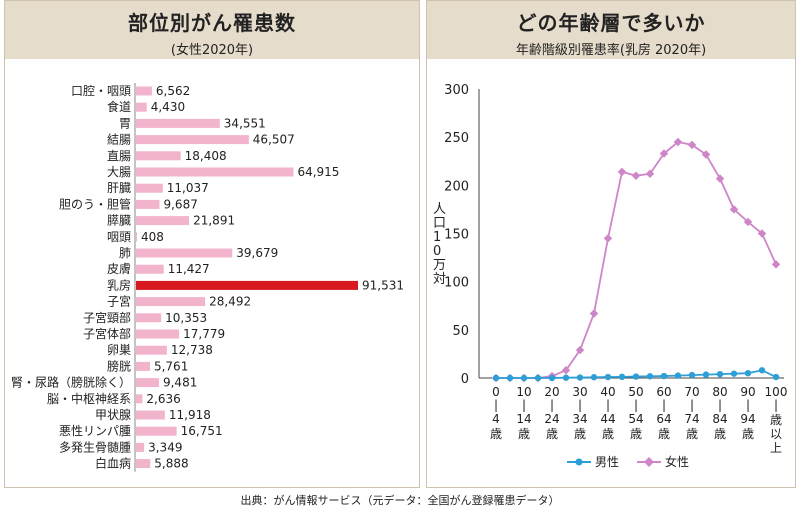 This screenshot has width=800, height=510. I want to click on right-panel-header: どの年齢層で多いか 年齢階級別罹患率(乳房 2020年), so click(611, 30).